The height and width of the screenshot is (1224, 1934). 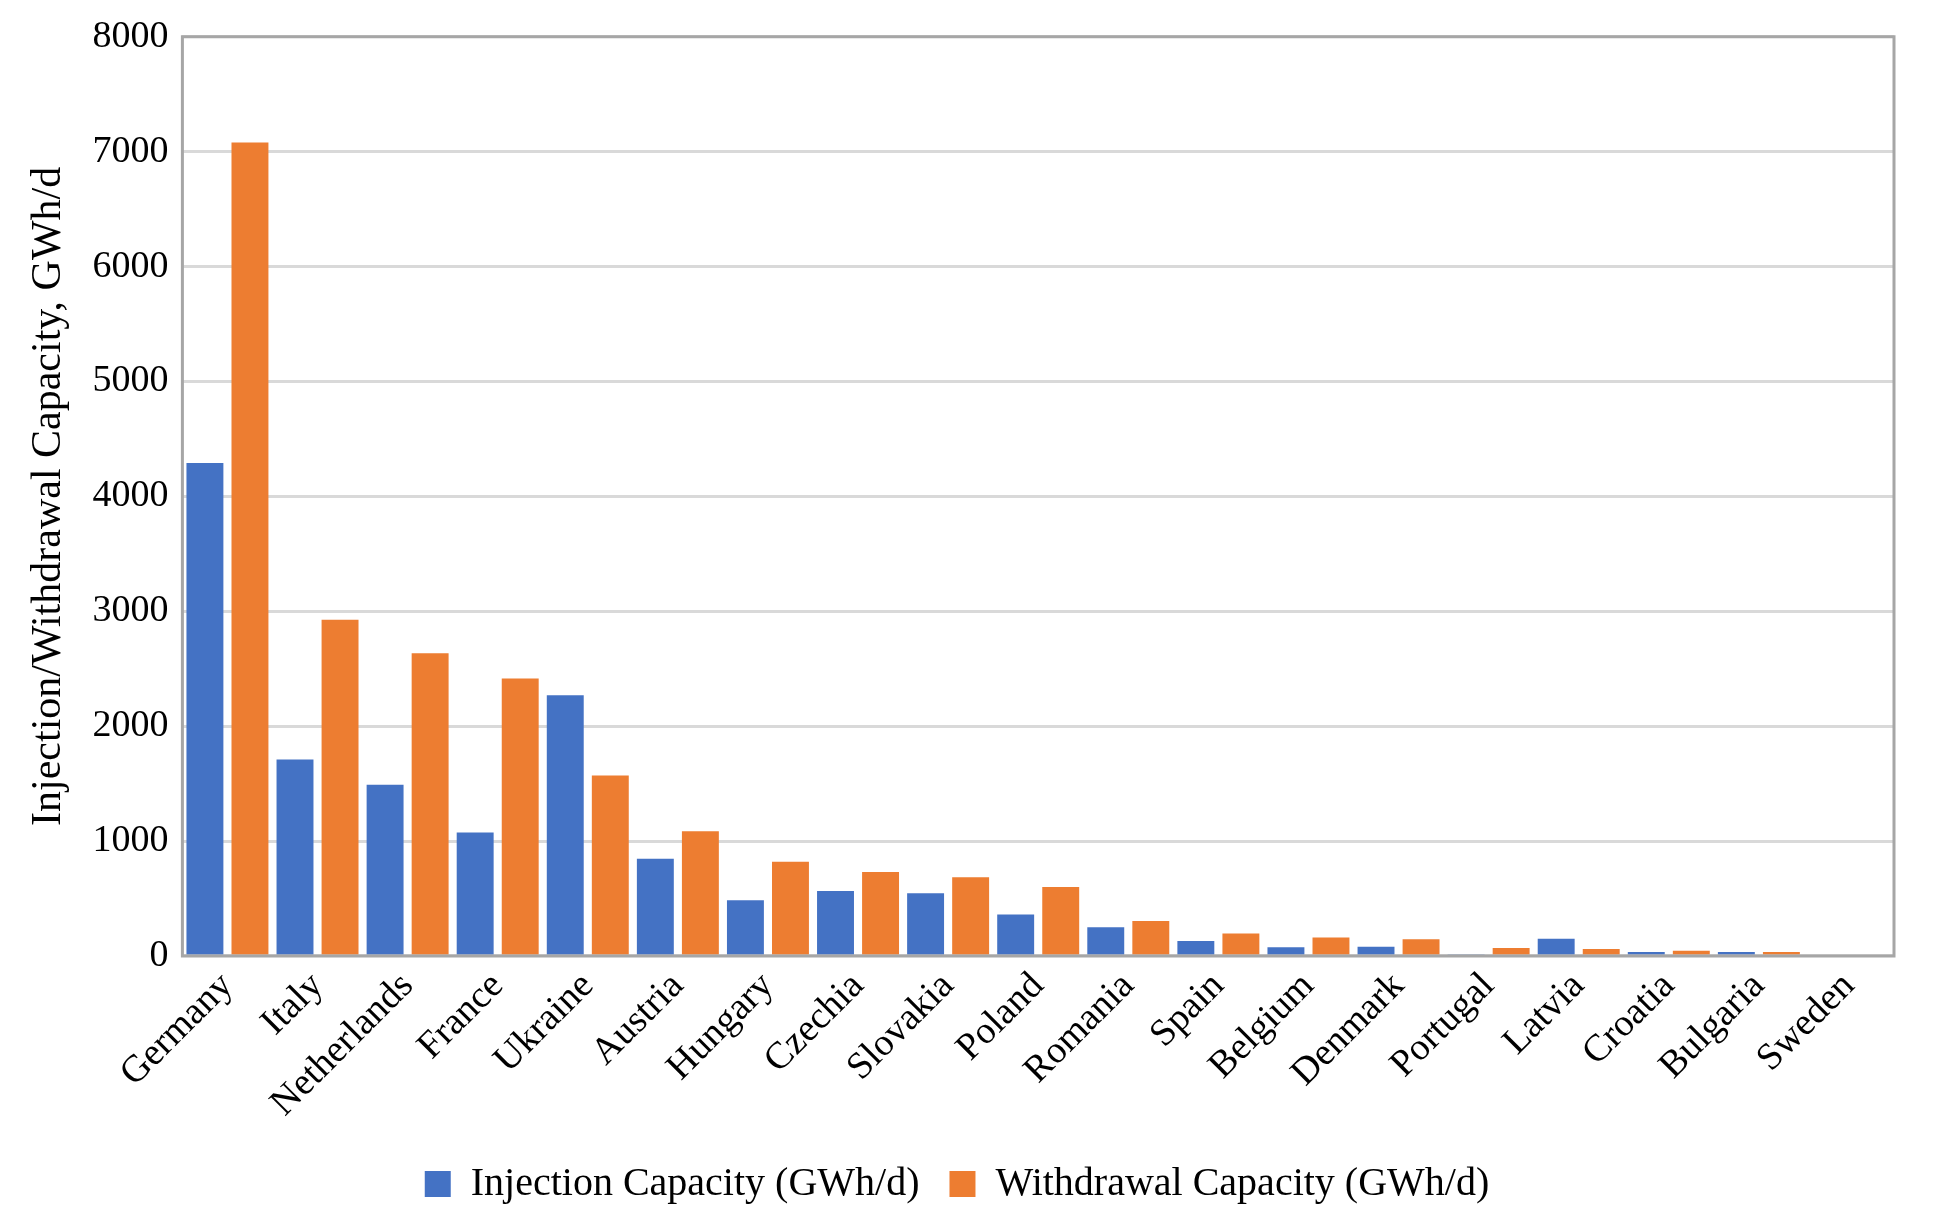 I want to click on y-tick-label: 4000, so click(x=130, y=493).